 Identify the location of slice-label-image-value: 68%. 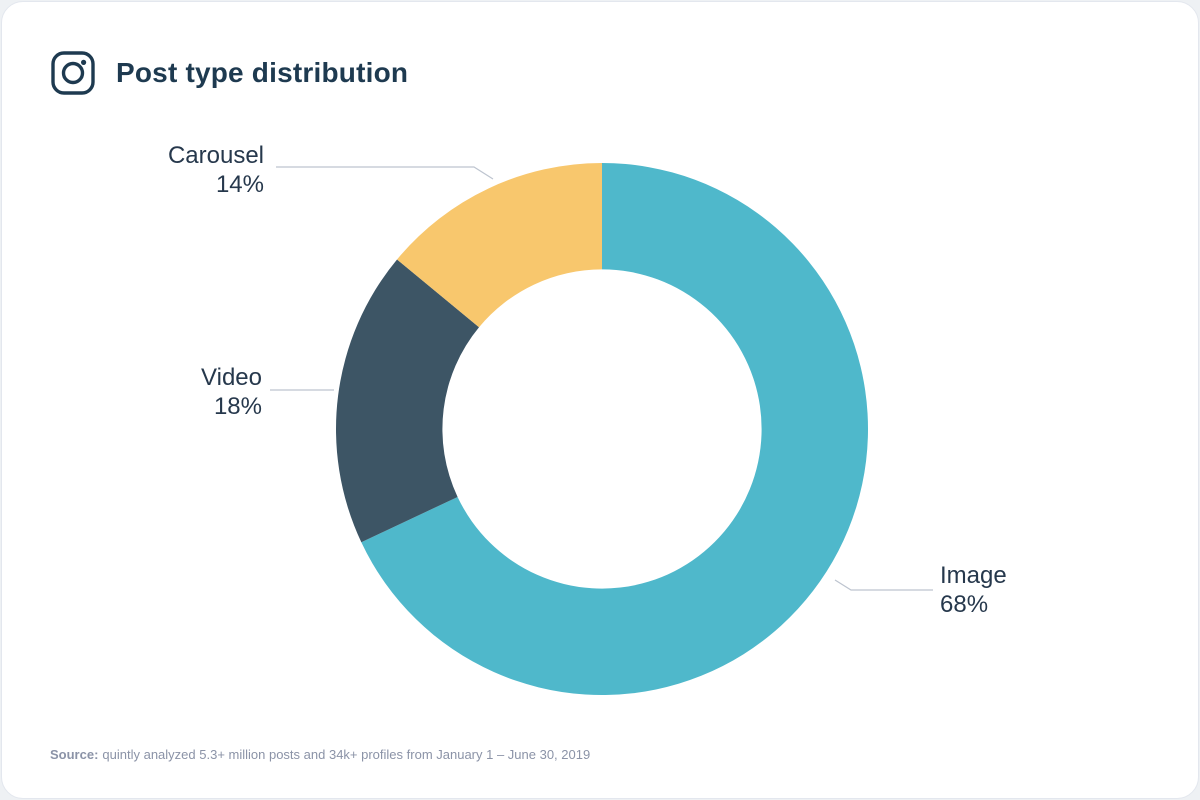
(964, 604).